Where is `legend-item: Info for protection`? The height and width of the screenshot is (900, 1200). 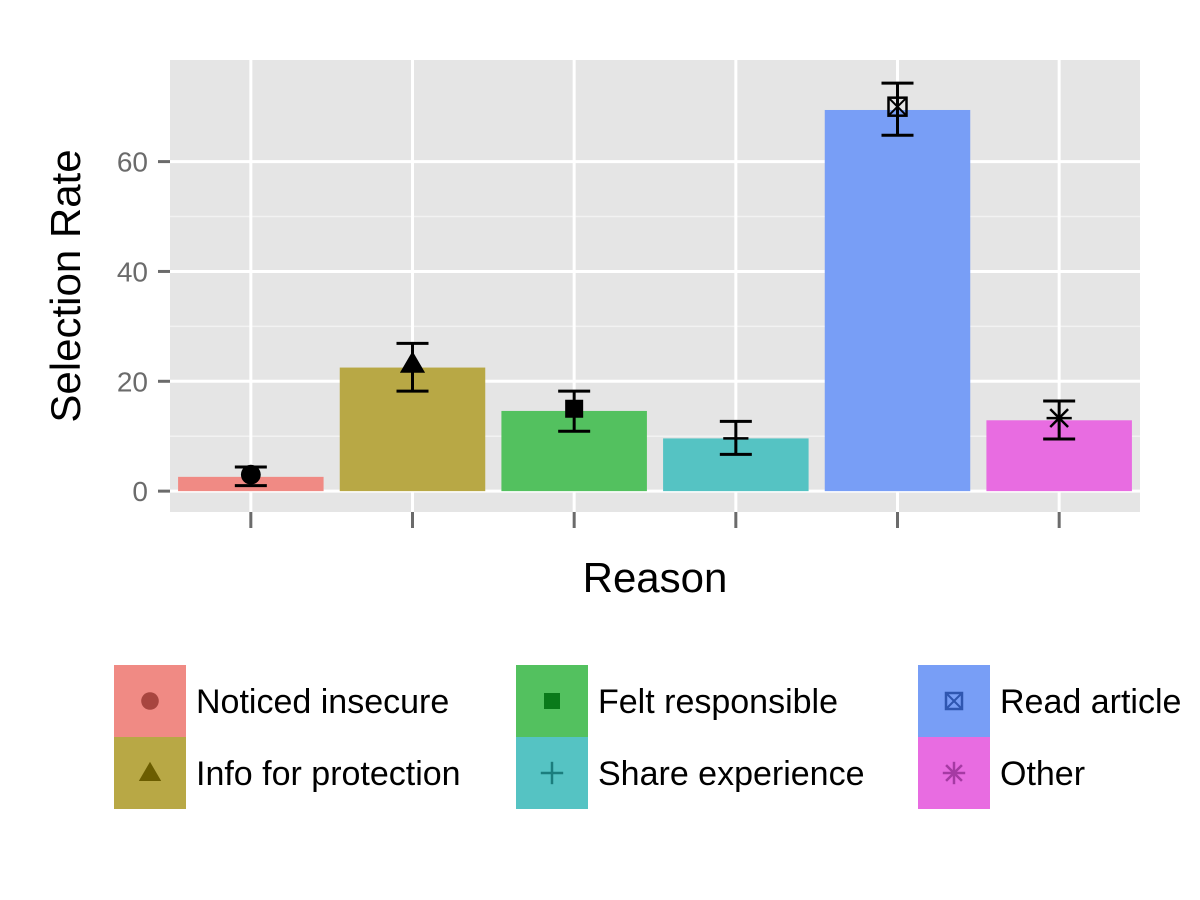
legend-item: Info for protection is located at coordinates (287, 773).